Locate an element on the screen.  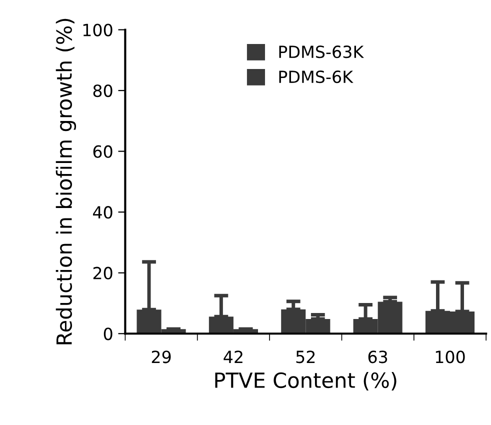
y-axis-title: Reduction in biofilm growth (%) is located at coordinates (66, 181).